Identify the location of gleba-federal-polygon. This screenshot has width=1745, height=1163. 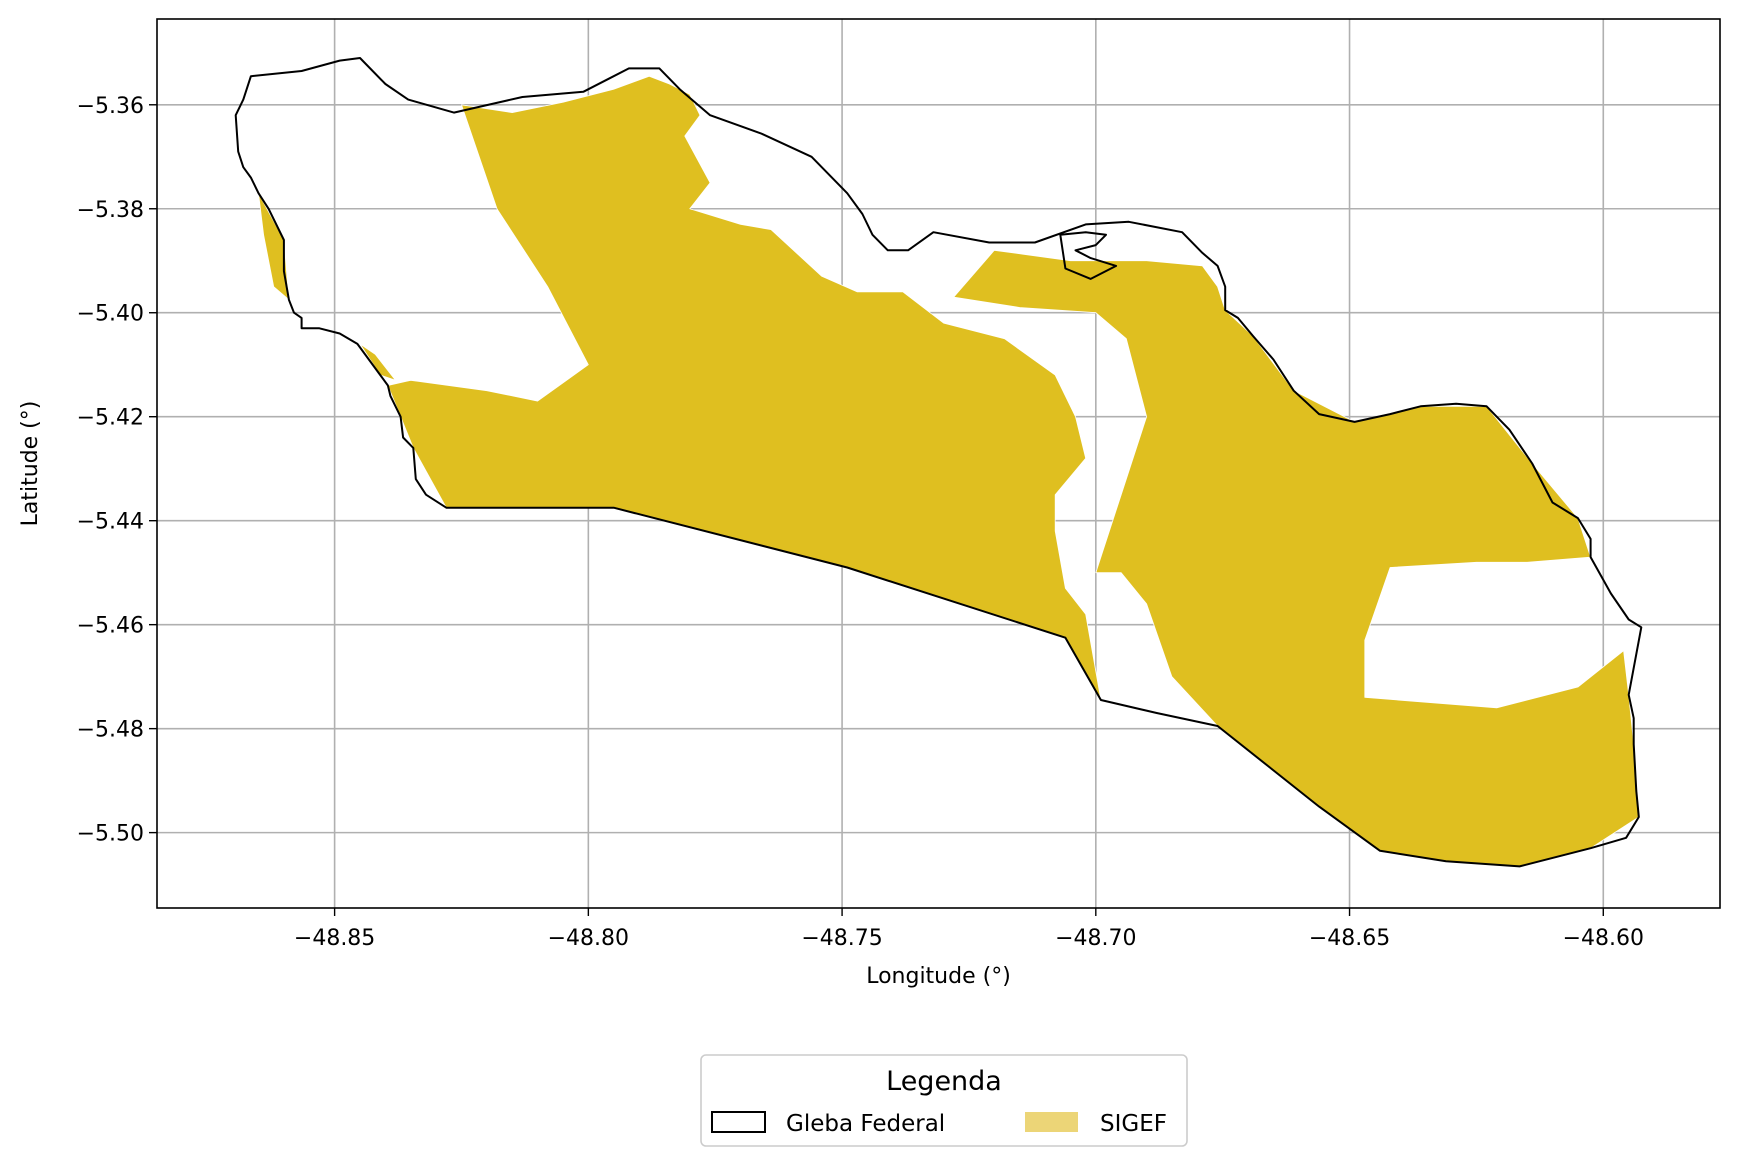
(1088, 255).